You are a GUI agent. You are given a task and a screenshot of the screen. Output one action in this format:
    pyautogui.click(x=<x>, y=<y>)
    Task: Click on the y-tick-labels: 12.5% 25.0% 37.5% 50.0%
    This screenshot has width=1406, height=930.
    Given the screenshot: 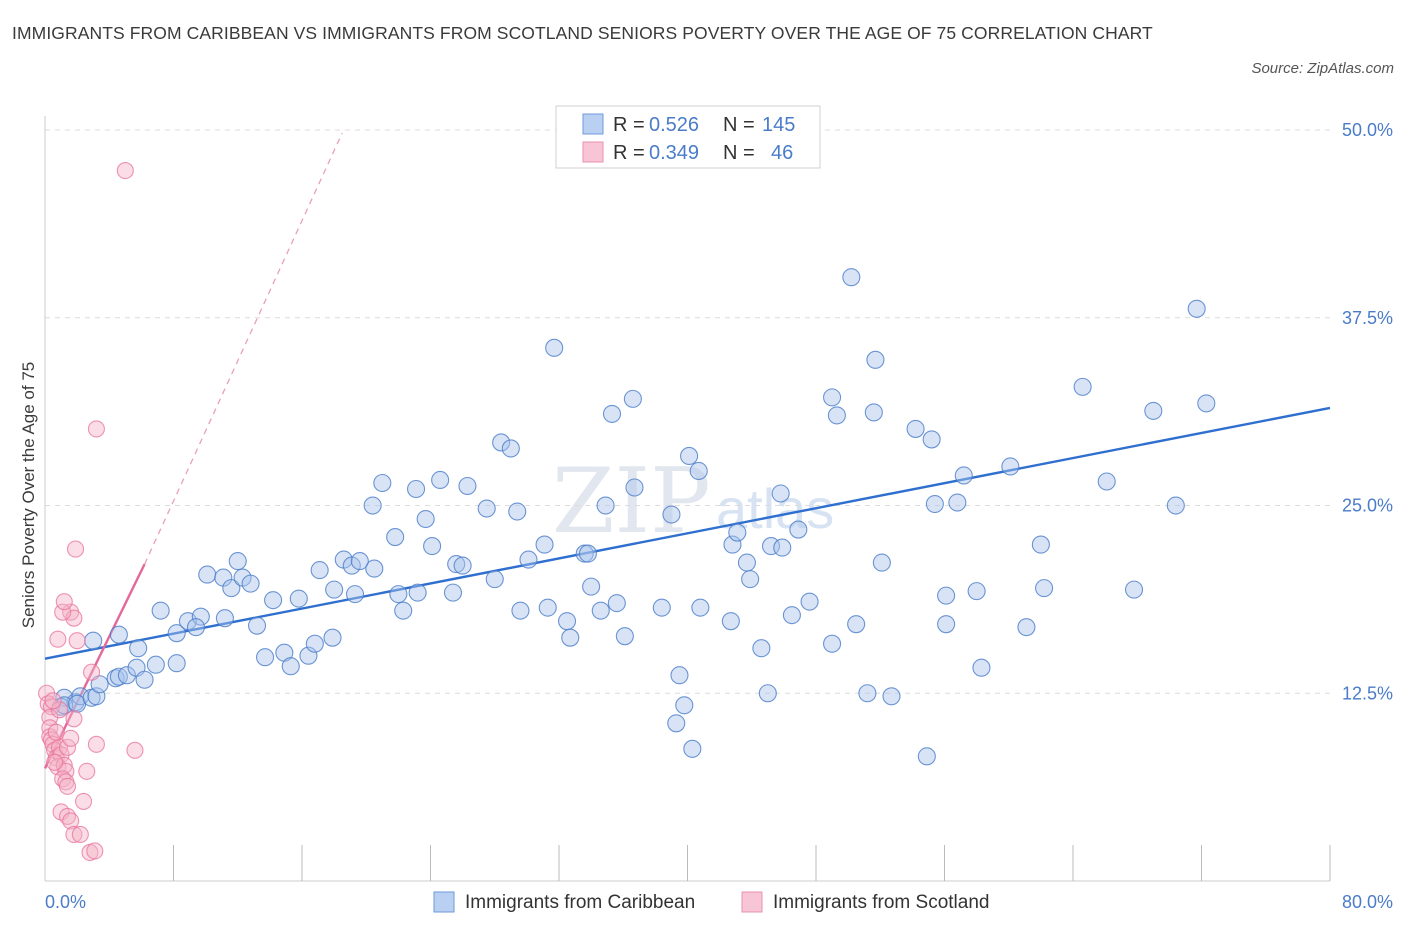 What is the action you would take?
    pyautogui.click(x=1367, y=411)
    